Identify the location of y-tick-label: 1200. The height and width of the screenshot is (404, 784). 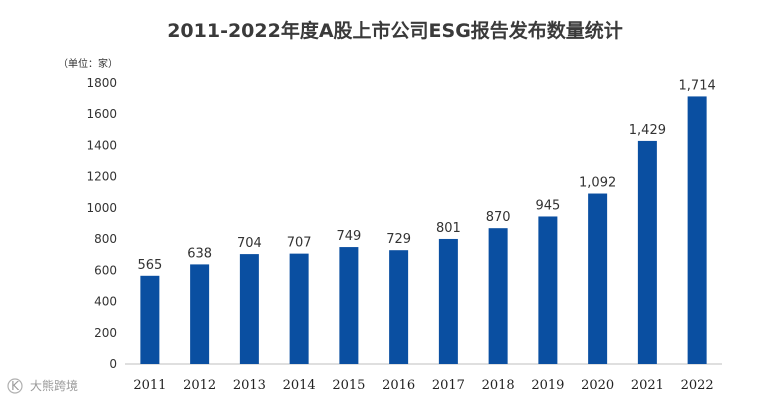
(101, 177).